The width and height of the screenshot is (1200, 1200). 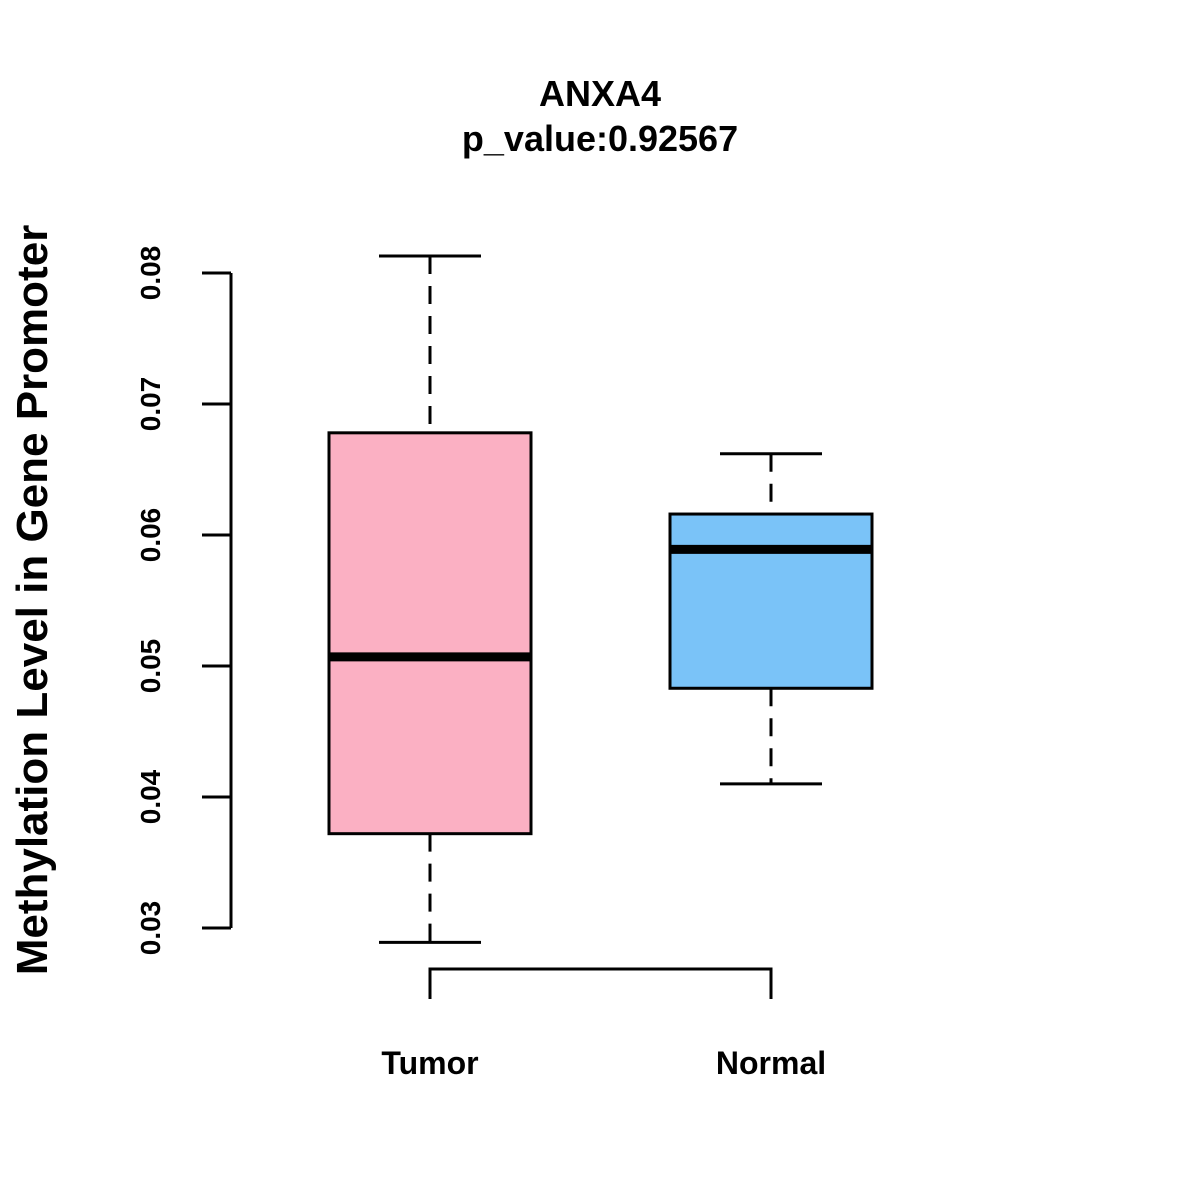 What do you see at coordinates (600, 138) in the screenshot?
I see `chart-subtitle: p_value:0.92567` at bounding box center [600, 138].